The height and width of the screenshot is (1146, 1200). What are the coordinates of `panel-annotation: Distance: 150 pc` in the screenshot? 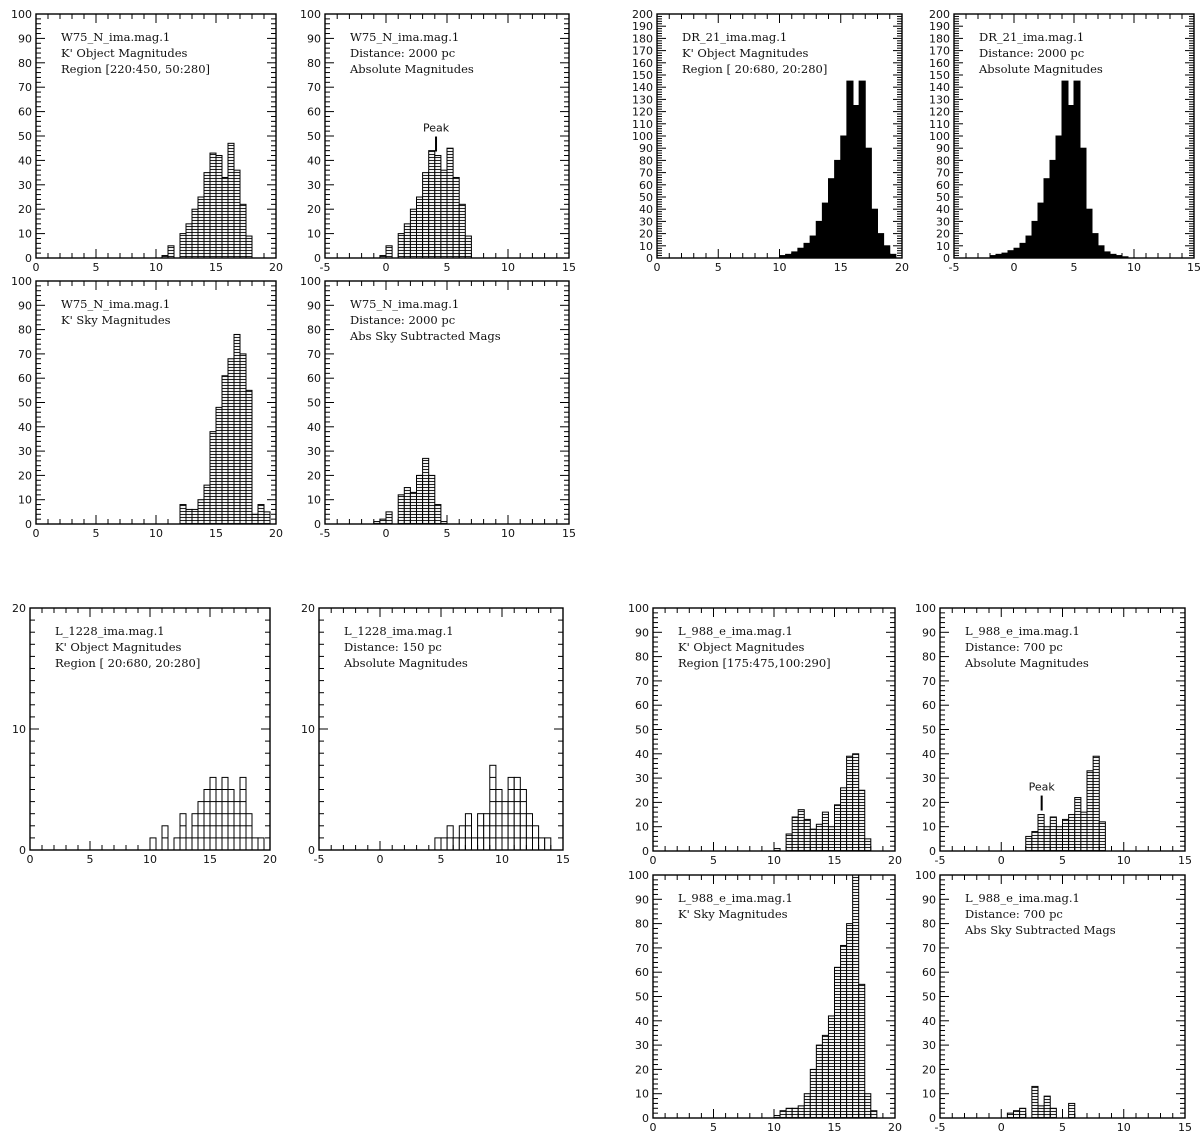 It's located at (393, 647).